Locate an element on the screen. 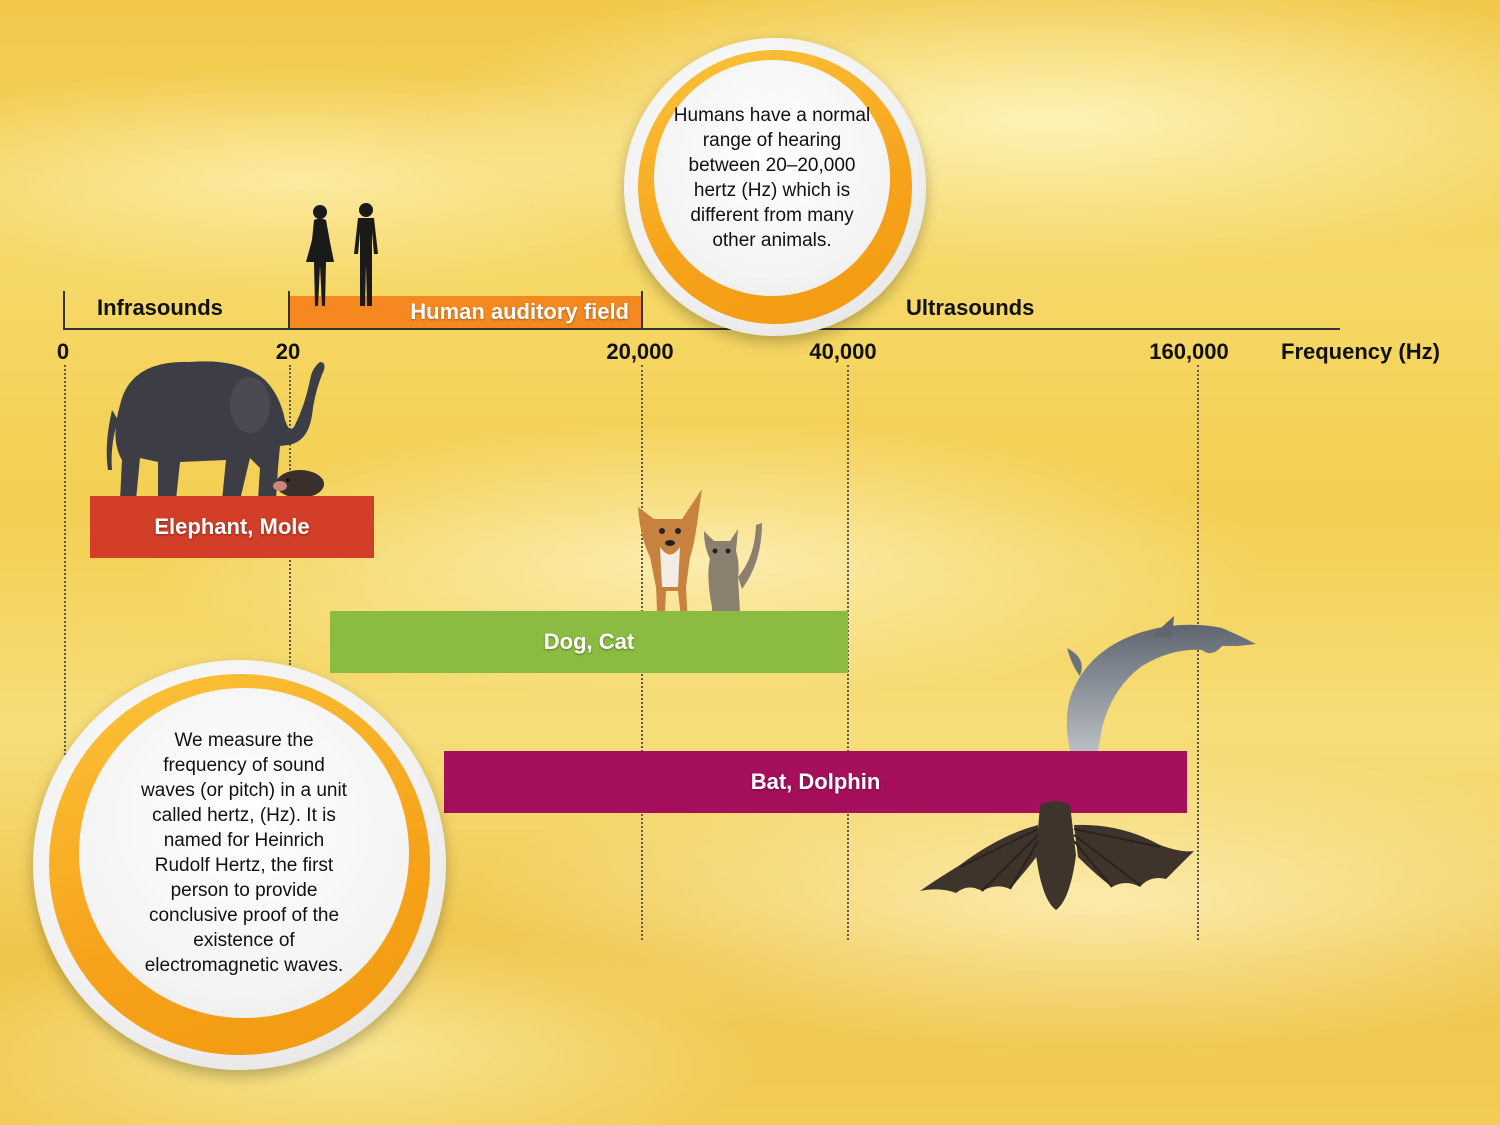 The width and height of the screenshot is (1500, 1125). frequency-axis-label: Frequency (Hz) is located at coordinates (1360, 351).